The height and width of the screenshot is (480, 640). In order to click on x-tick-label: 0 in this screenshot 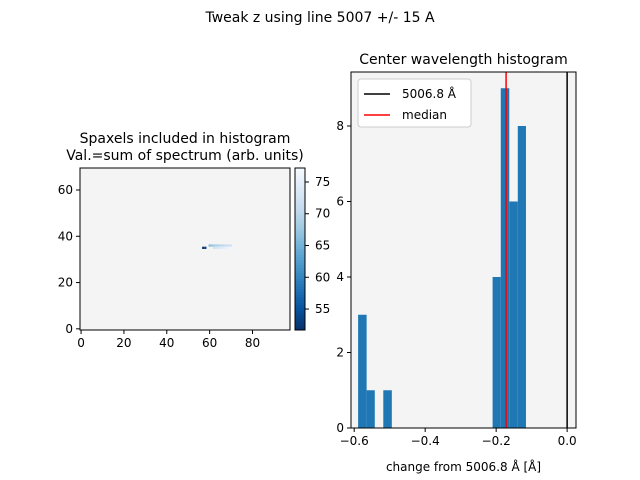, I will do `click(81, 343)`.